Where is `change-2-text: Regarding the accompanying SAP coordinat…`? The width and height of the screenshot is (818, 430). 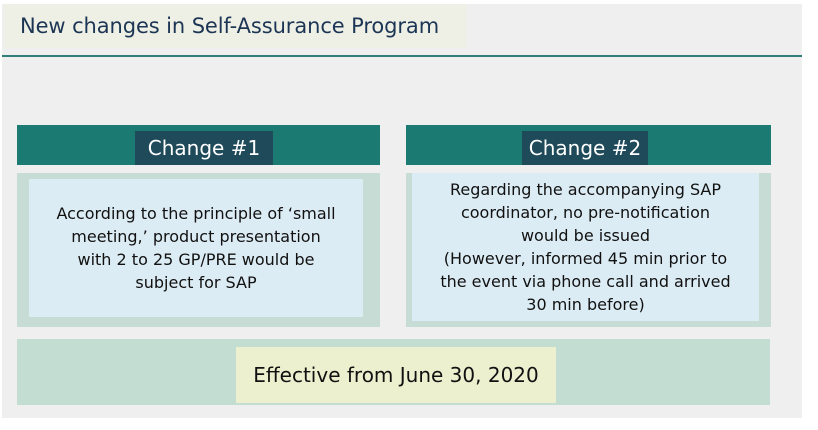 change-2-text: Regarding the accompanying SAP coordinat… is located at coordinates (585, 247).